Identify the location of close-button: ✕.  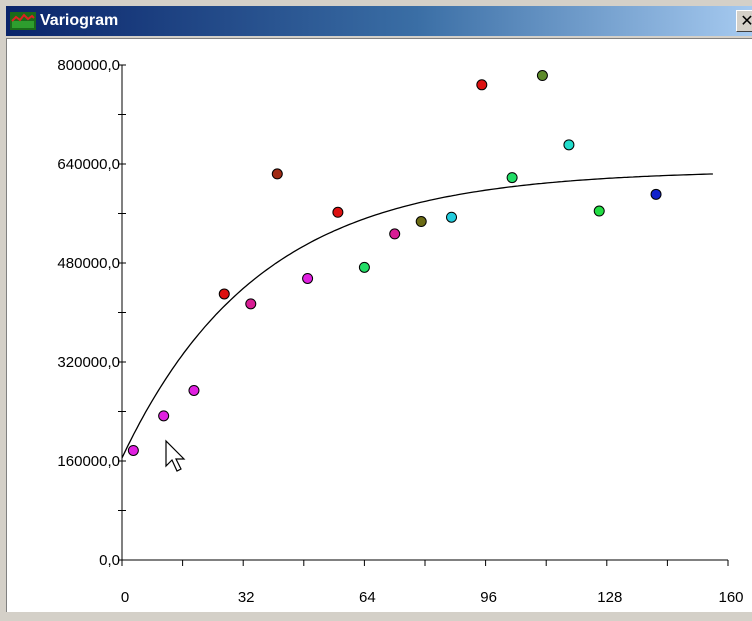
(744, 21).